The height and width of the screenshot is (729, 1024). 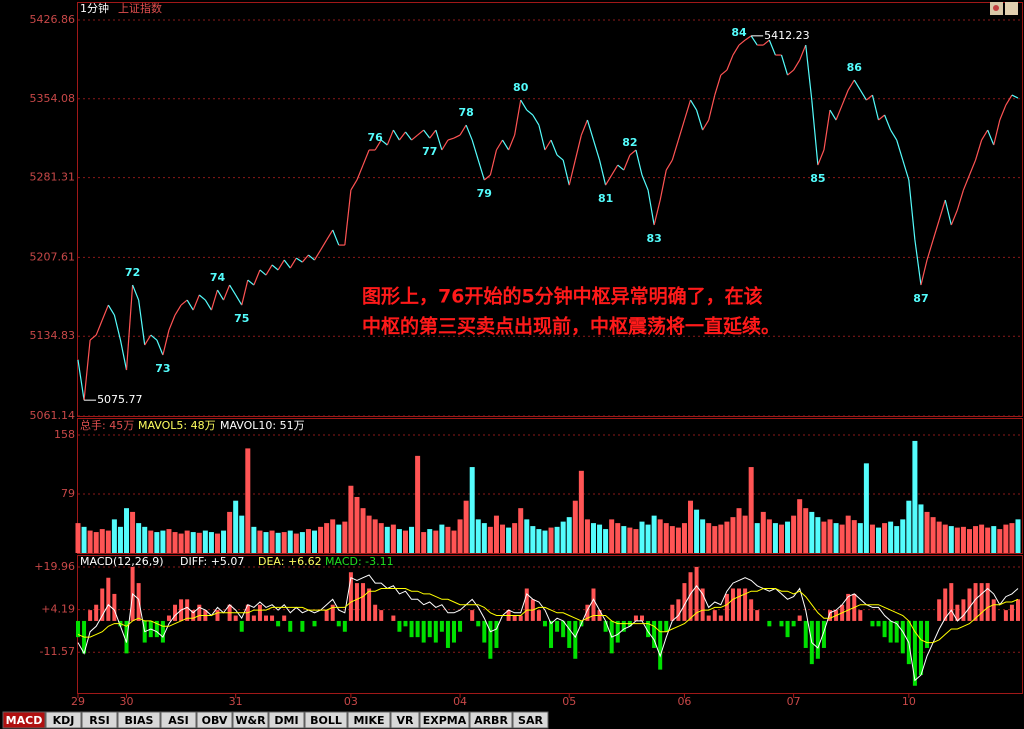 I want to click on icon, so click(x=1011, y=8).